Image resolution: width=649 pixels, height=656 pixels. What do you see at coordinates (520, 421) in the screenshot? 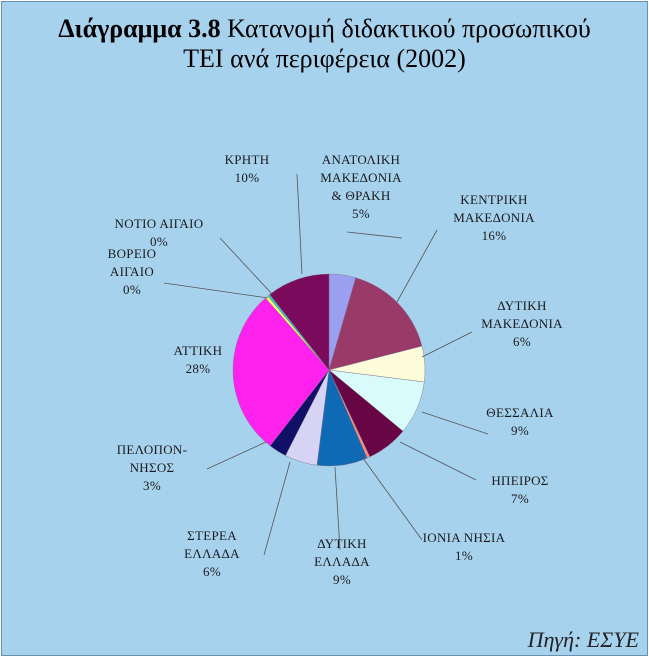
I see `slice-label: ΘΕΣΣΑΛΙΑ 9%` at bounding box center [520, 421].